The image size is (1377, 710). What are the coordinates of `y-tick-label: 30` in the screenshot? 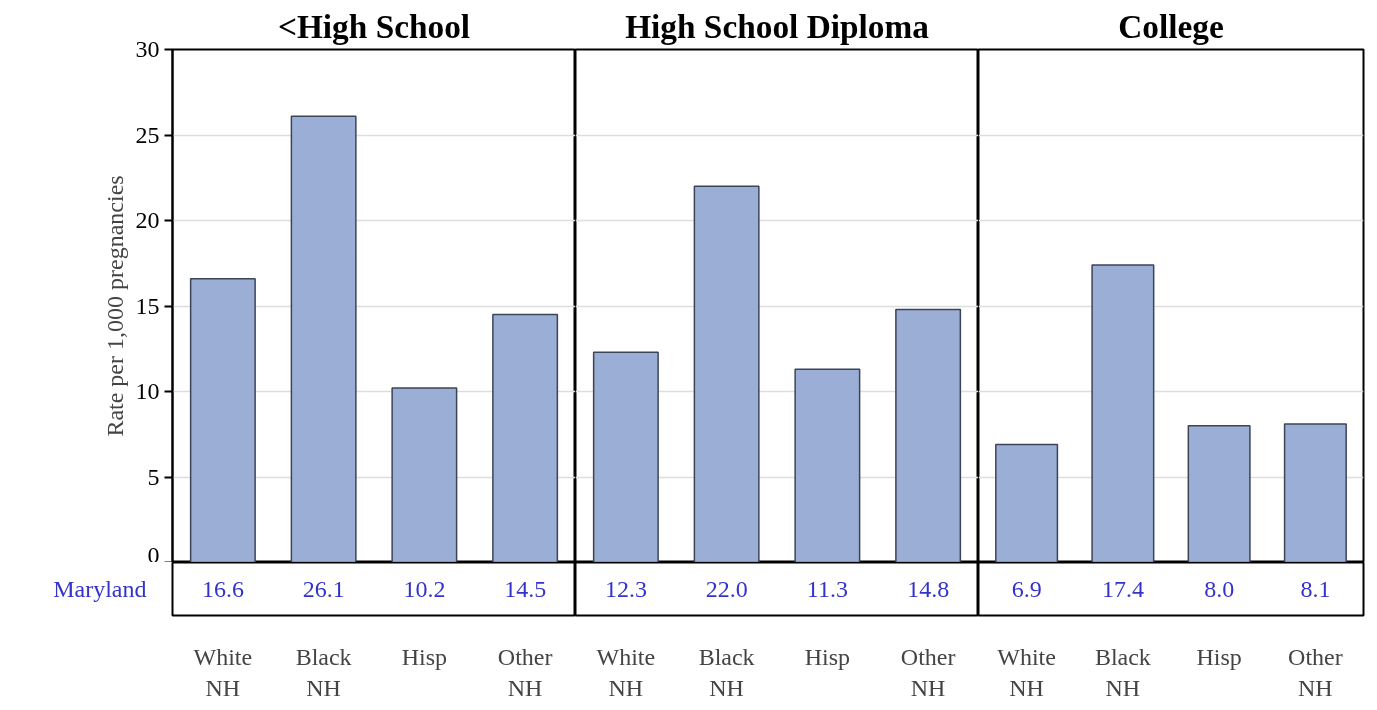 It's located at (147, 49).